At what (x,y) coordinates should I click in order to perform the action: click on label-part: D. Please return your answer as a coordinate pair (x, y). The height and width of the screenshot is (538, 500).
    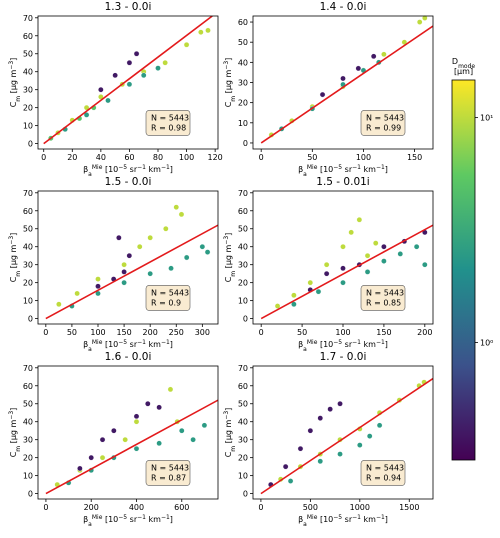
    Looking at the image, I should click on (455, 61).